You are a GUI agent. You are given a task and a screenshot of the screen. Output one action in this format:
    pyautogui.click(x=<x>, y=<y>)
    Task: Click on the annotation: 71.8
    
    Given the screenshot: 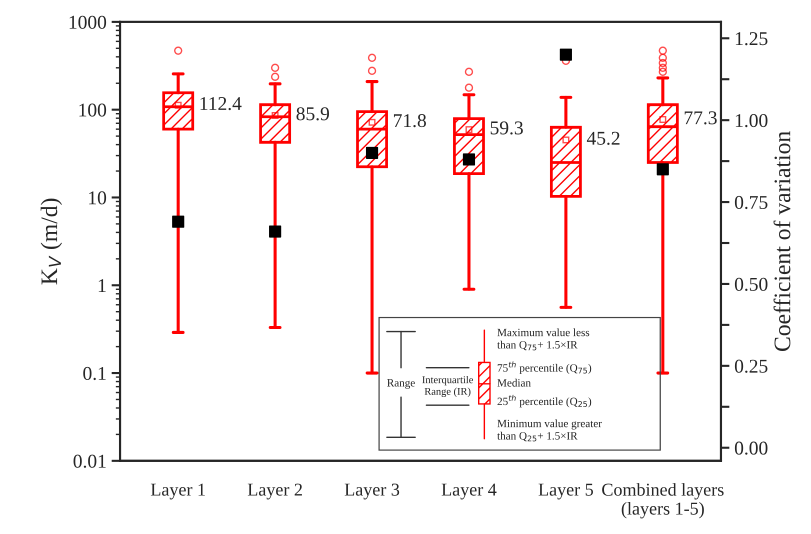 What is the action you would take?
    pyautogui.click(x=410, y=121)
    